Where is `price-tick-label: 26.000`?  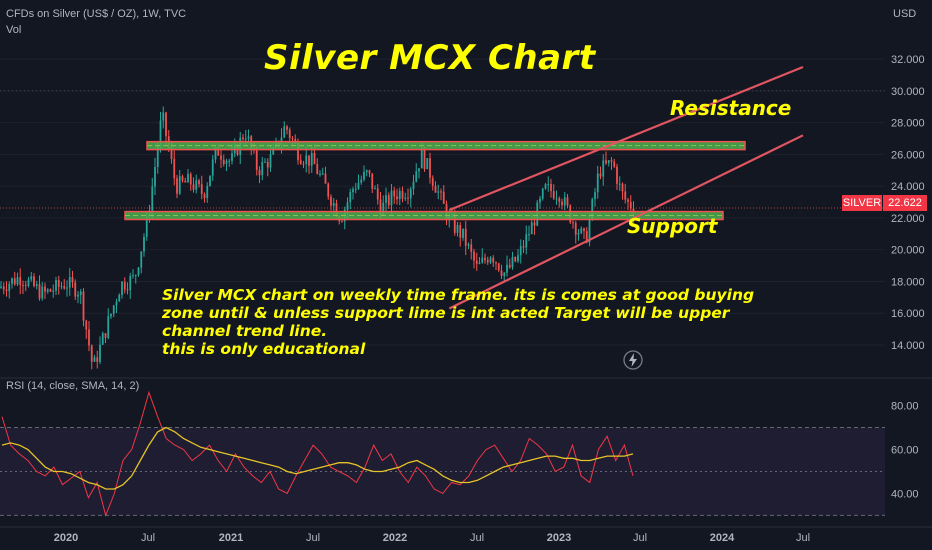
price-tick-label: 26.000 is located at coordinates (908, 155).